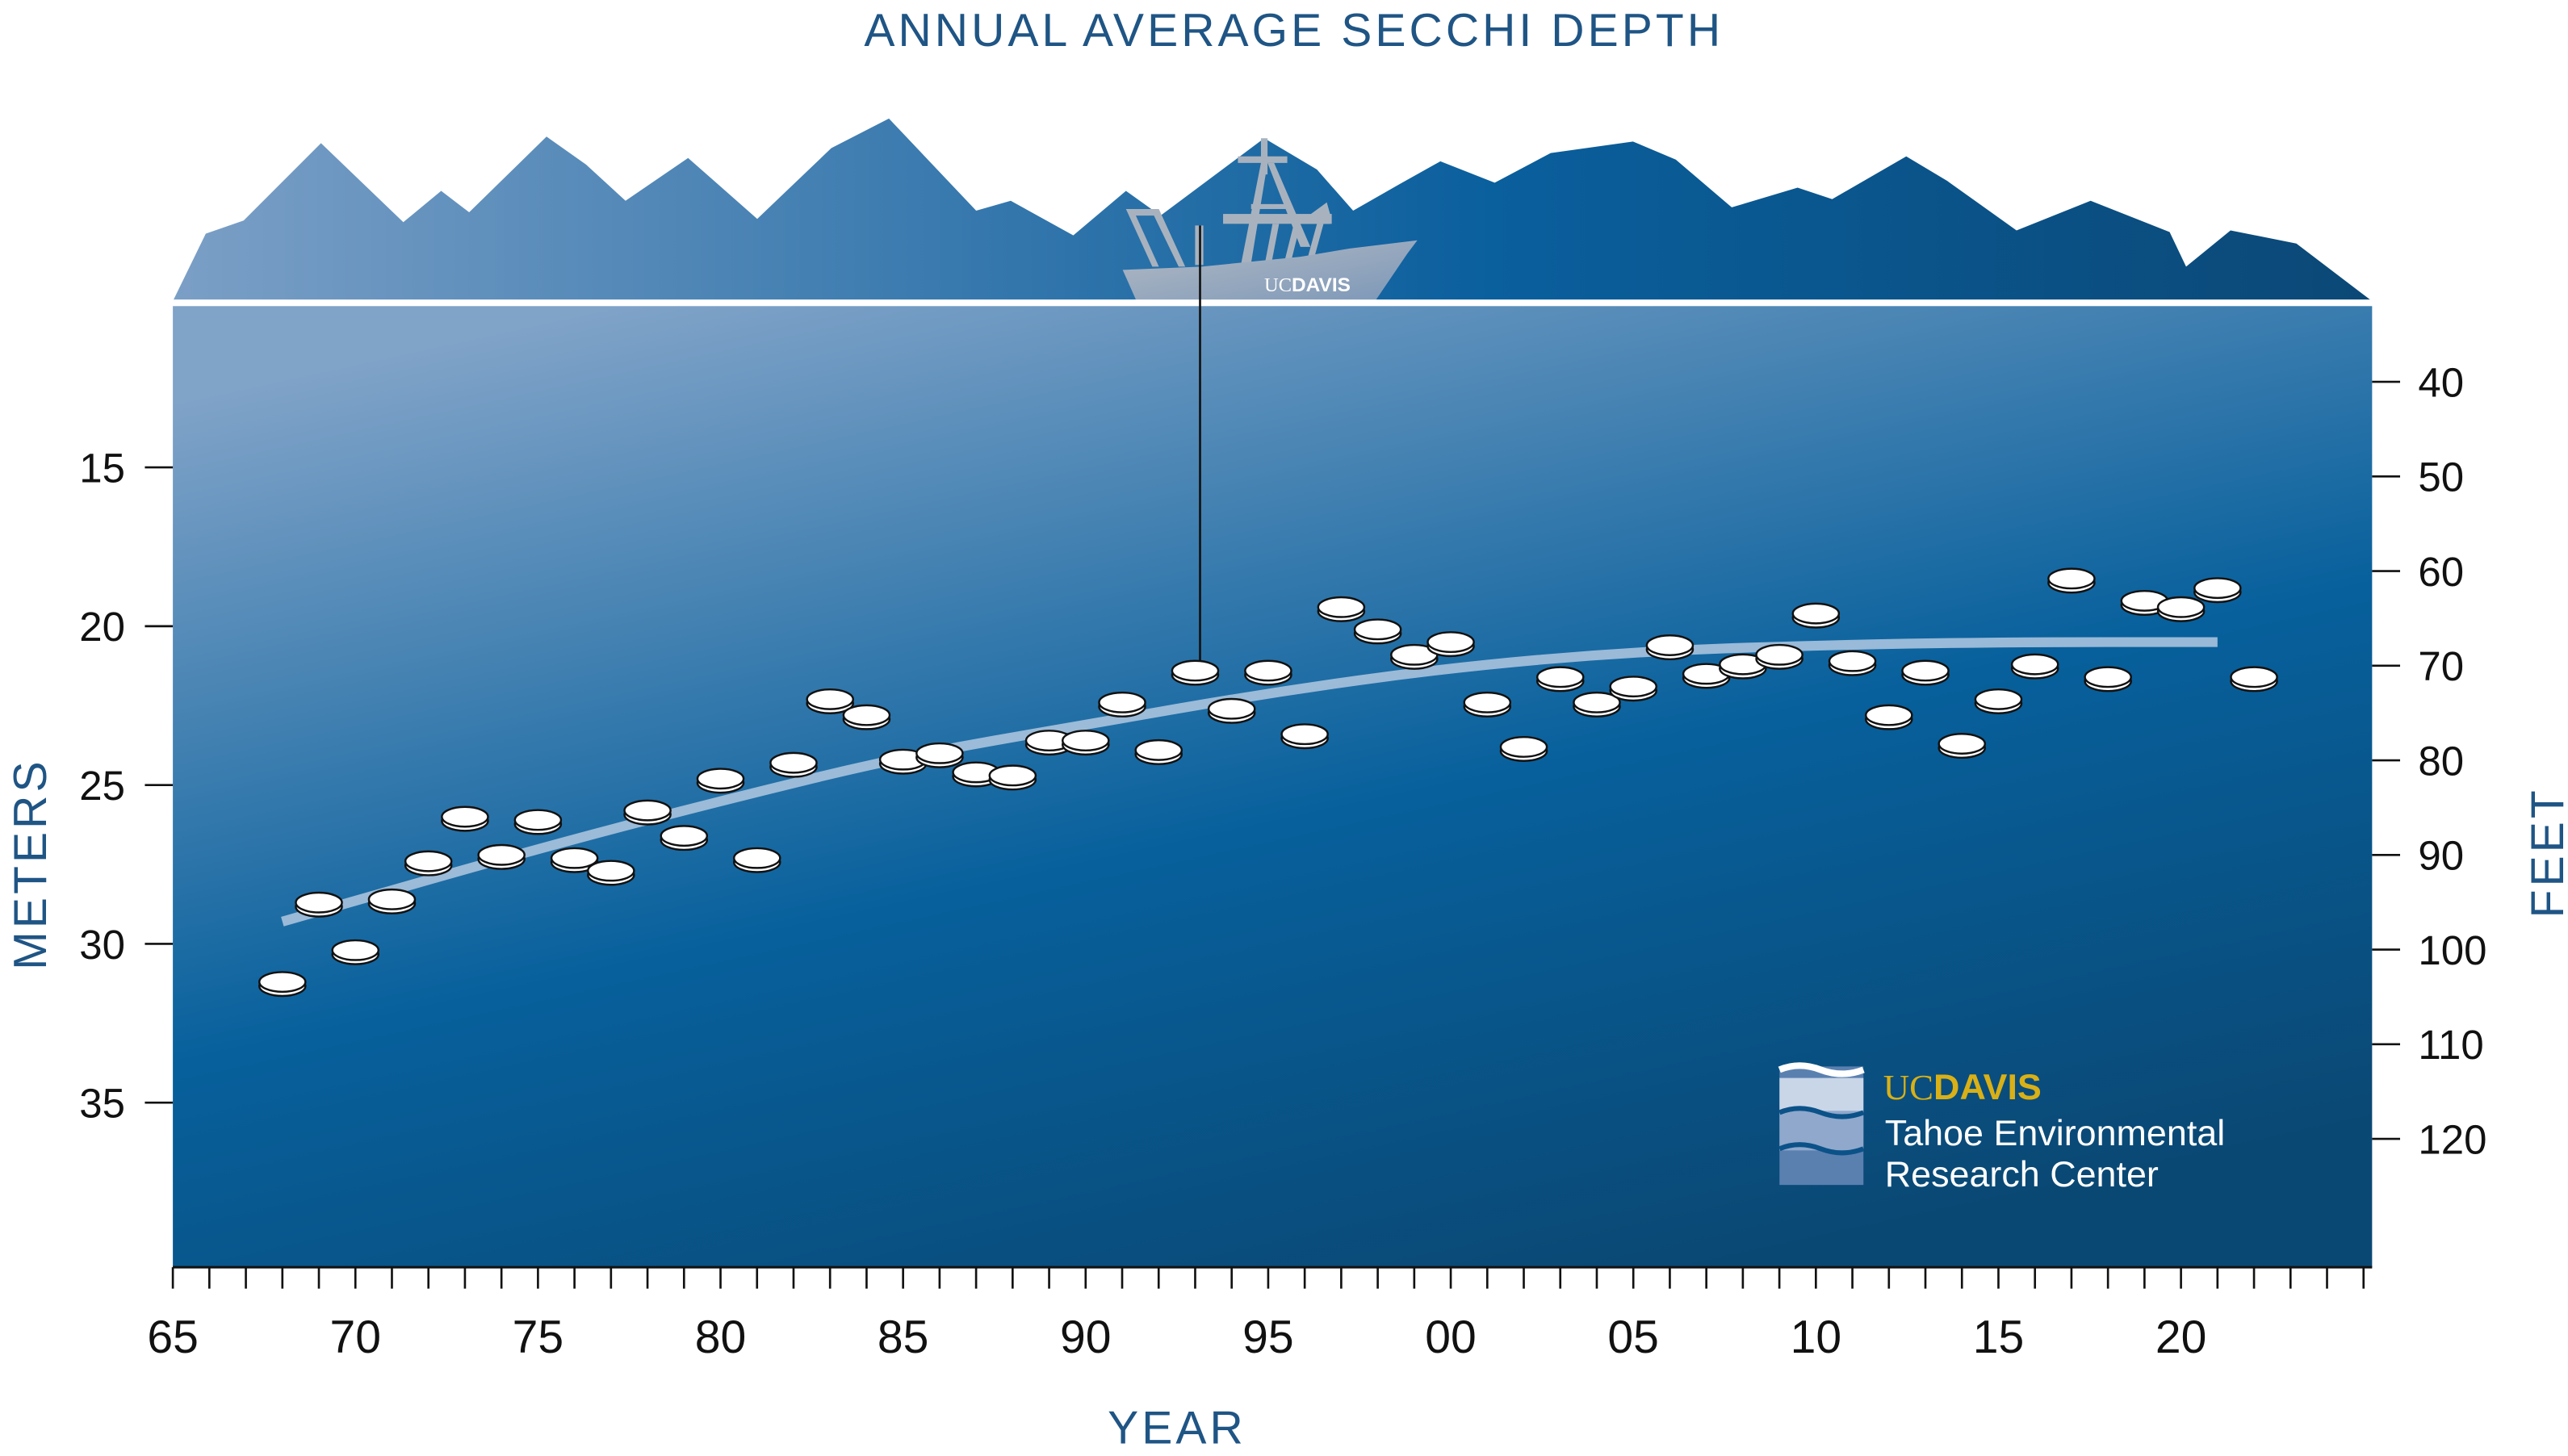  Describe the element at coordinates (102, 468) in the screenshot. I see `y-left-tick-label: 15` at that location.